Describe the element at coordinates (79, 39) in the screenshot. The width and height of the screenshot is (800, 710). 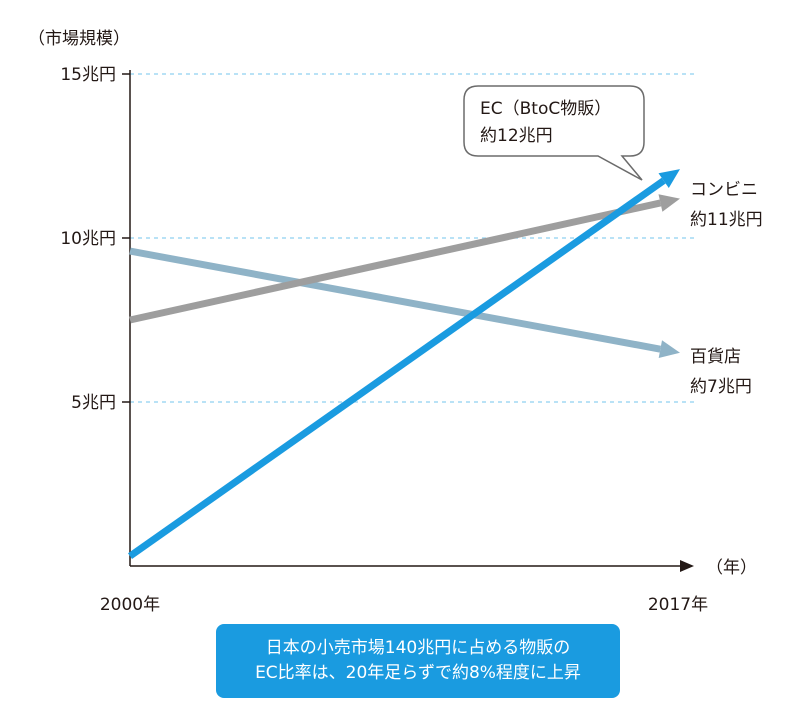
I see `y-axis-title: （市場規模）` at that location.